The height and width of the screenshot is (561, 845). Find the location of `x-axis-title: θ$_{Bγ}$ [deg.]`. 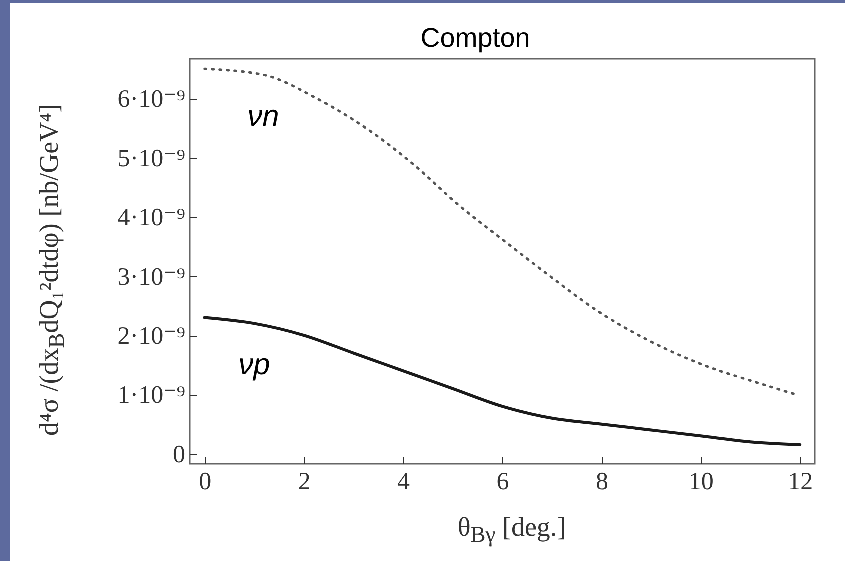

x-axis-title: θ$_{Bγ}$ [deg.] is located at coordinates (512, 530).